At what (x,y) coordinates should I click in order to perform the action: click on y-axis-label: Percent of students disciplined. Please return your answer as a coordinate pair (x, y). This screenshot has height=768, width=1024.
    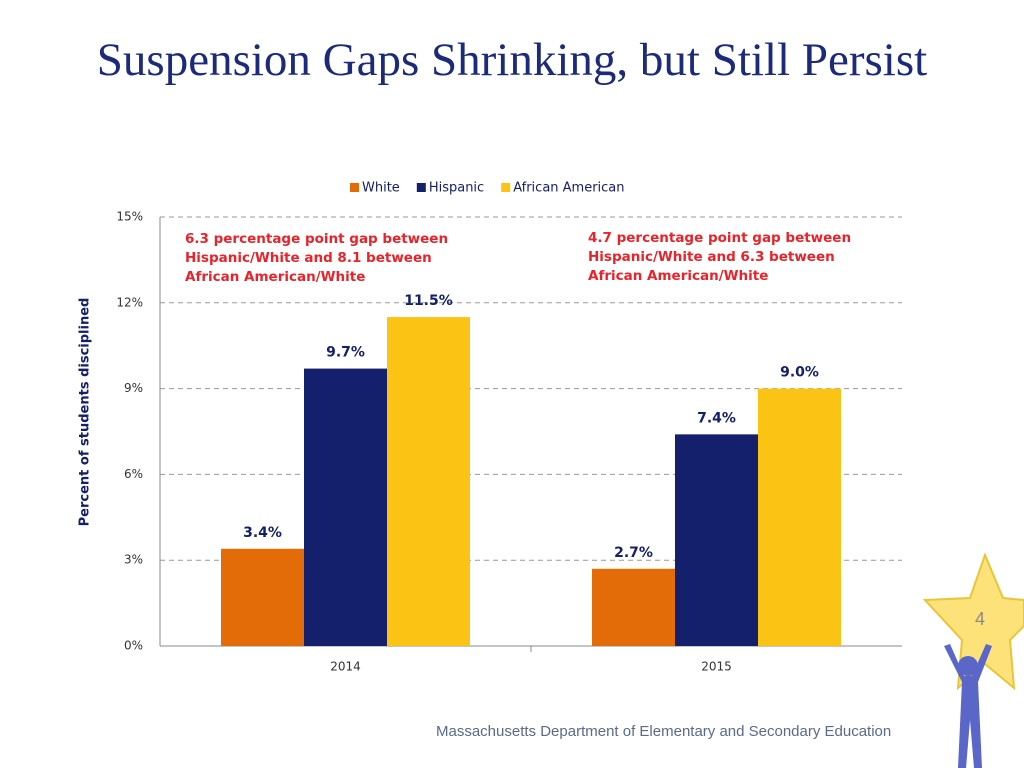
    Looking at the image, I should click on (85, 412).